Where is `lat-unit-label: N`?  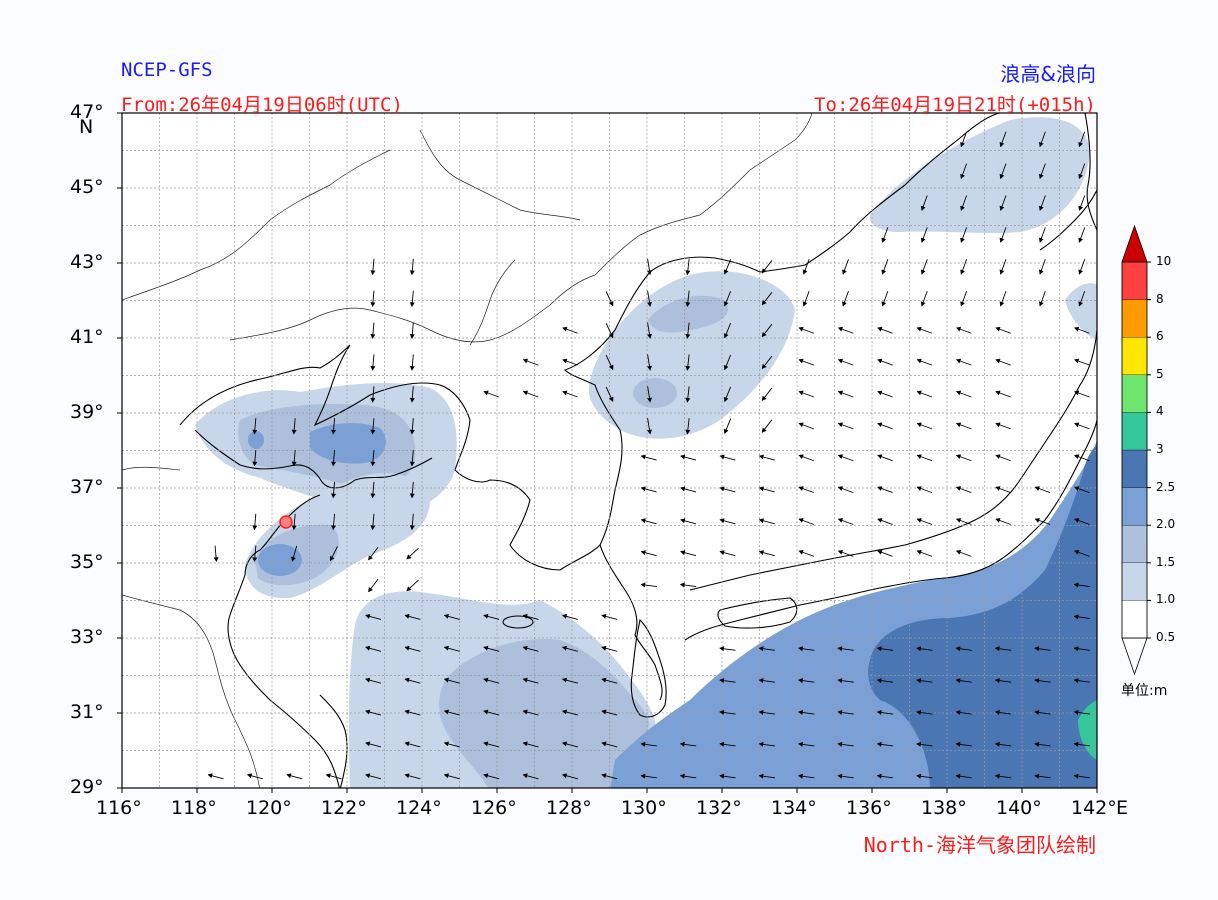
lat-unit-label: N is located at coordinates (86, 127).